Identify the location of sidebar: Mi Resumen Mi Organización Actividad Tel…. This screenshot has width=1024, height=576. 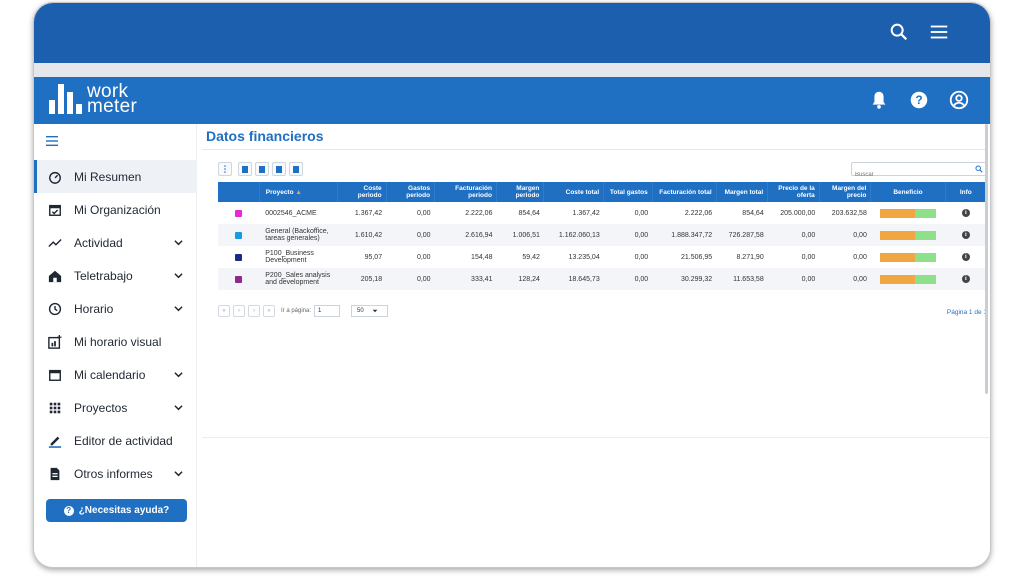
(115, 345).